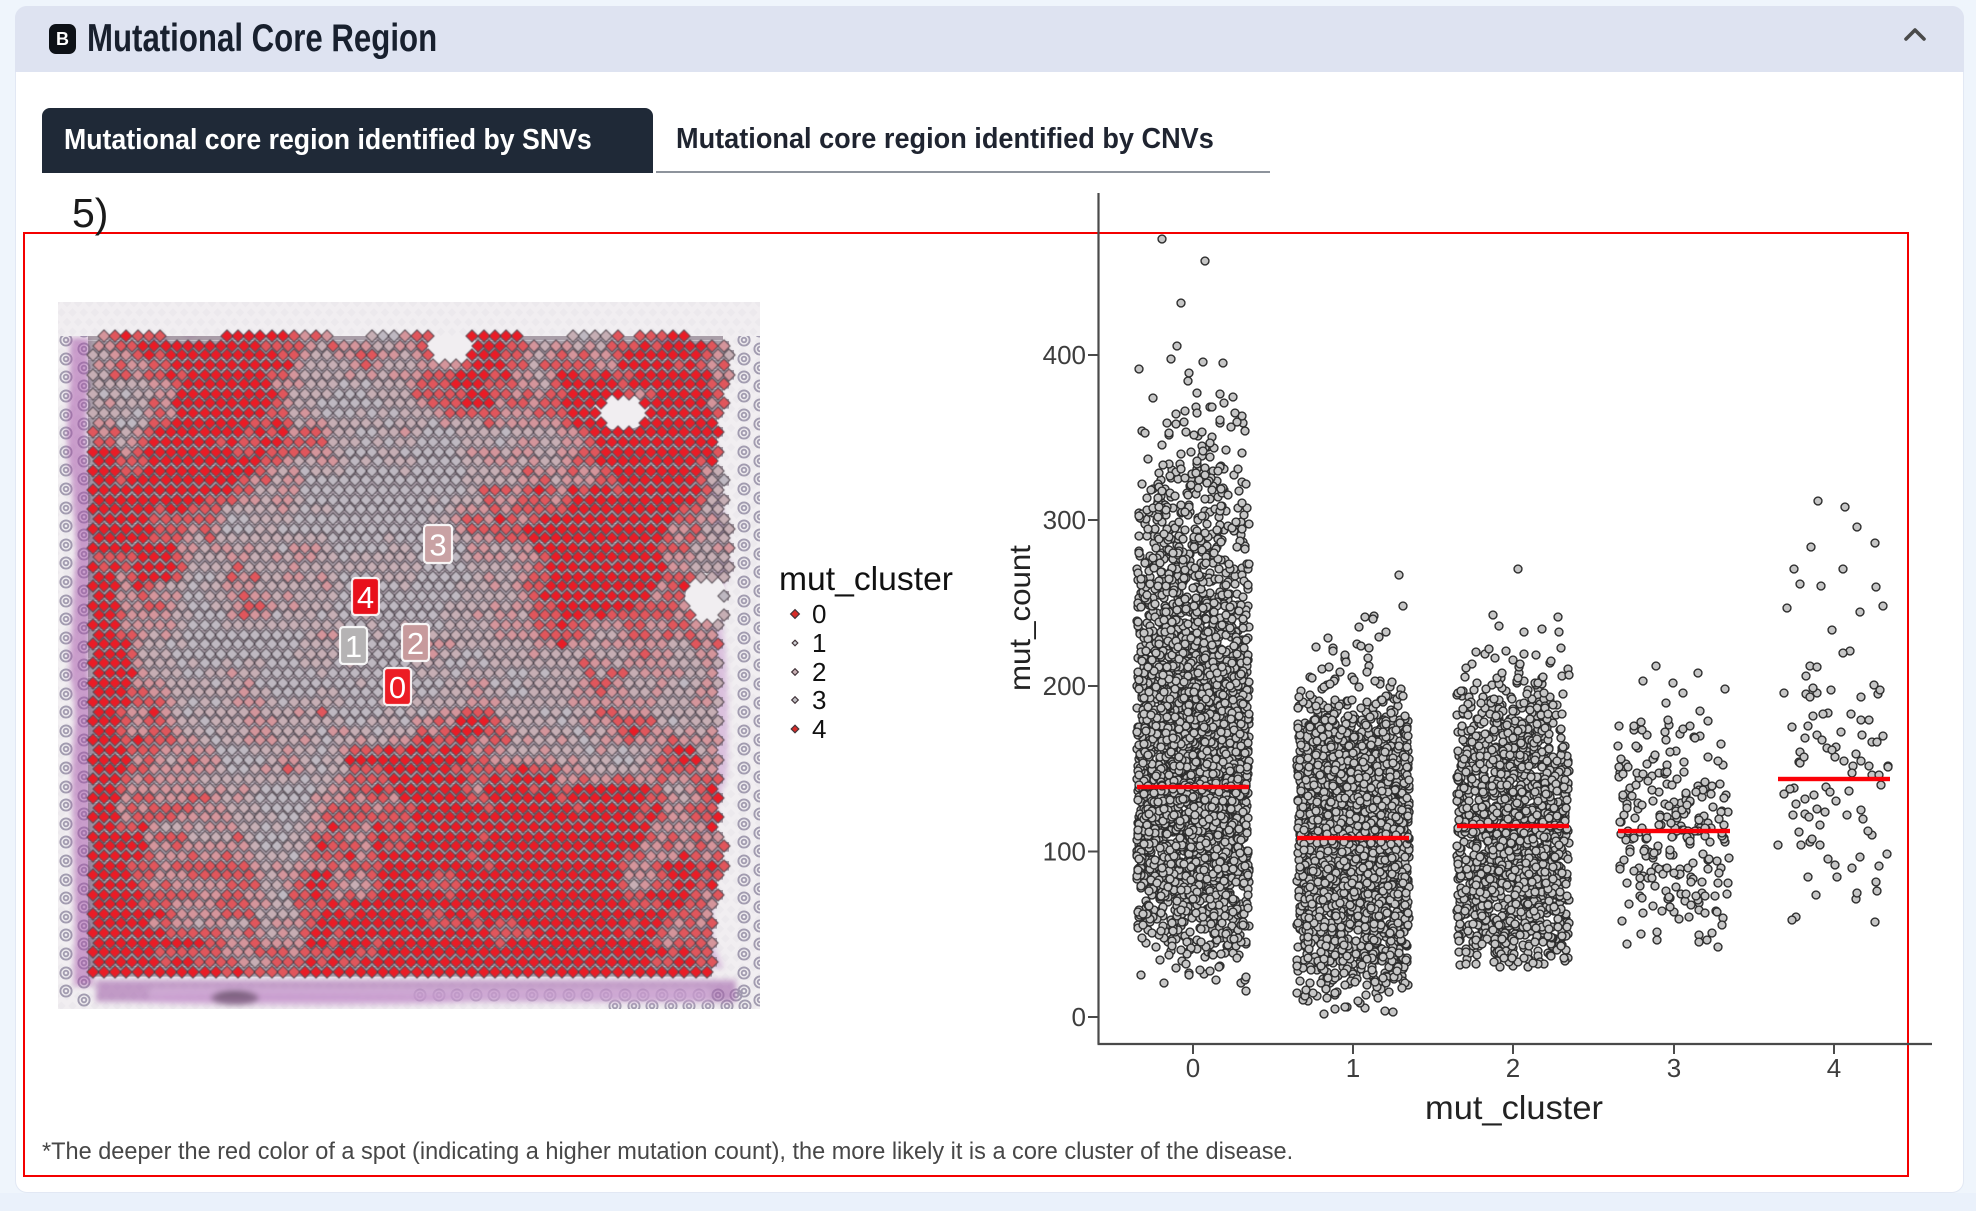 The image size is (1976, 1211). What do you see at coordinates (1064, 852) in the screenshot?
I see `svg-text: 100` at bounding box center [1064, 852].